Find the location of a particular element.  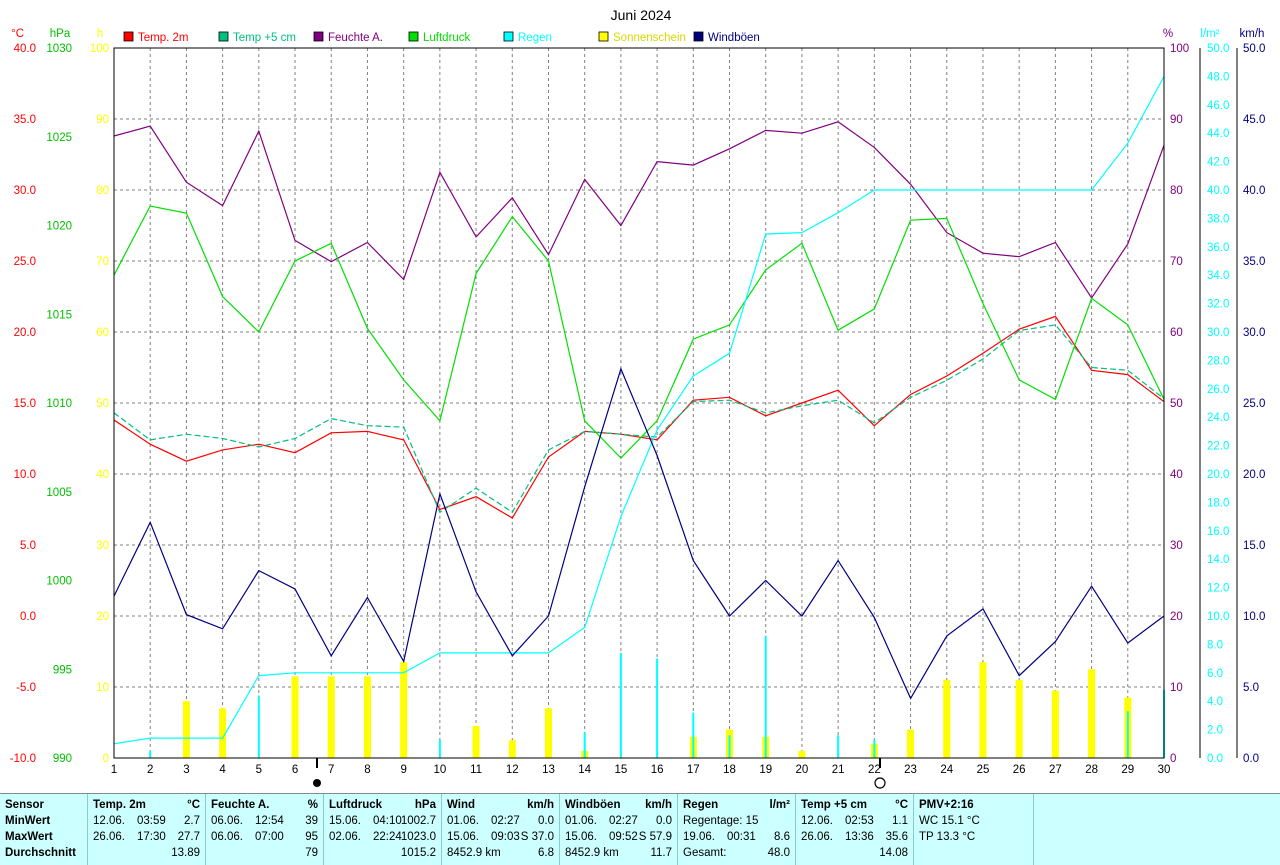

stats-block-header: Luftdruck hPa is located at coordinates (382, 805).